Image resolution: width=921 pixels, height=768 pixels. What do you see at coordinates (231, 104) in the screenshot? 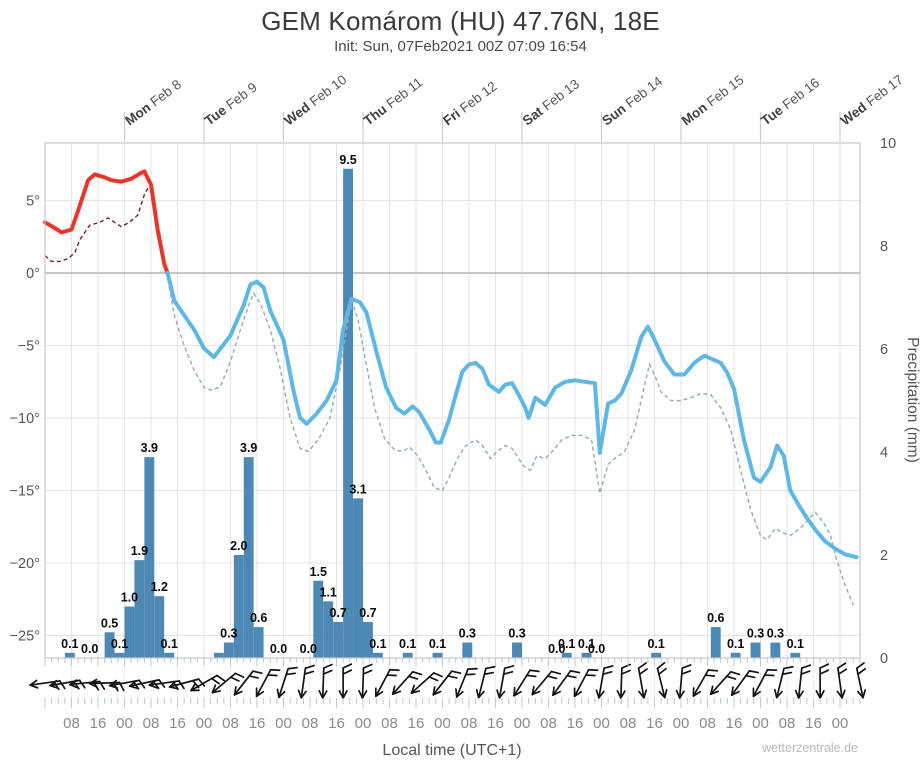
I see `day-label: Tue Feb 9` at bounding box center [231, 104].